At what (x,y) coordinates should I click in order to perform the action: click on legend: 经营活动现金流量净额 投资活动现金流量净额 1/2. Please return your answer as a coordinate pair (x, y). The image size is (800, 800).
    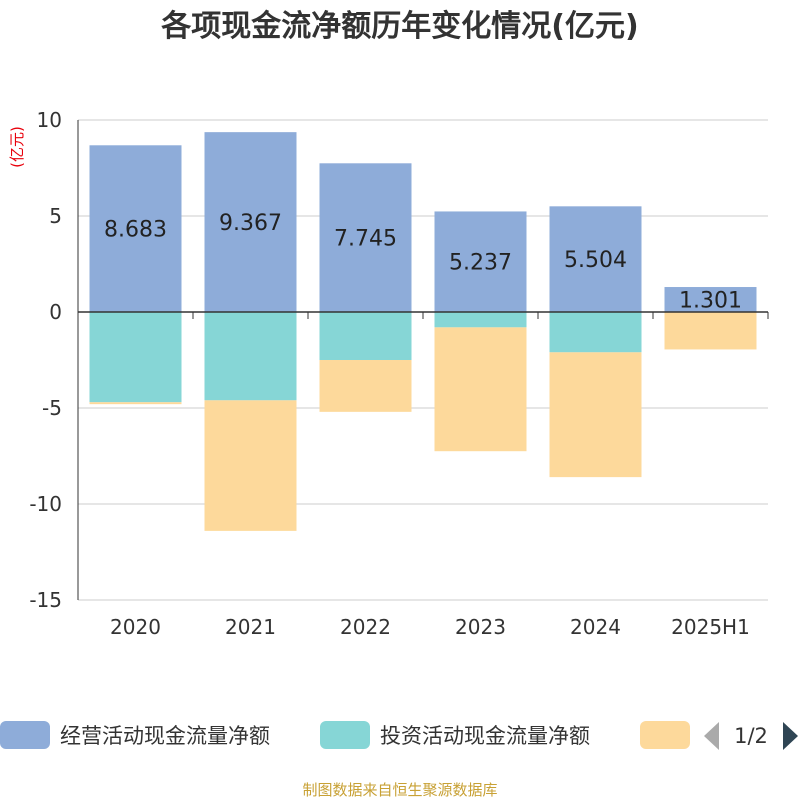
    Looking at the image, I should click on (399, 735).